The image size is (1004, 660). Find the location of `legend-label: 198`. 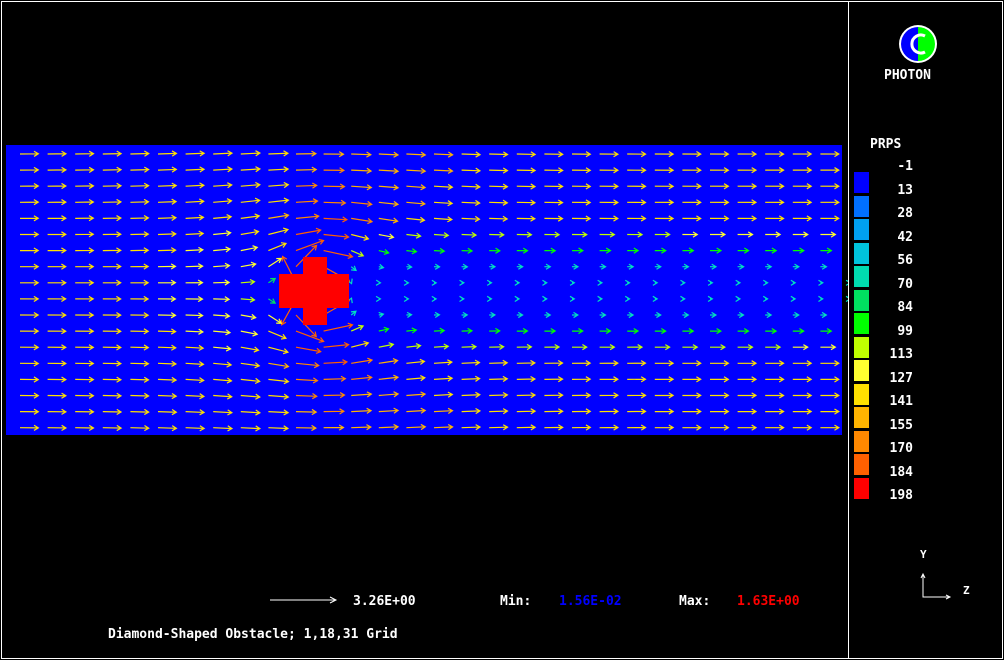

legend-label: 198 is located at coordinates (901, 495).